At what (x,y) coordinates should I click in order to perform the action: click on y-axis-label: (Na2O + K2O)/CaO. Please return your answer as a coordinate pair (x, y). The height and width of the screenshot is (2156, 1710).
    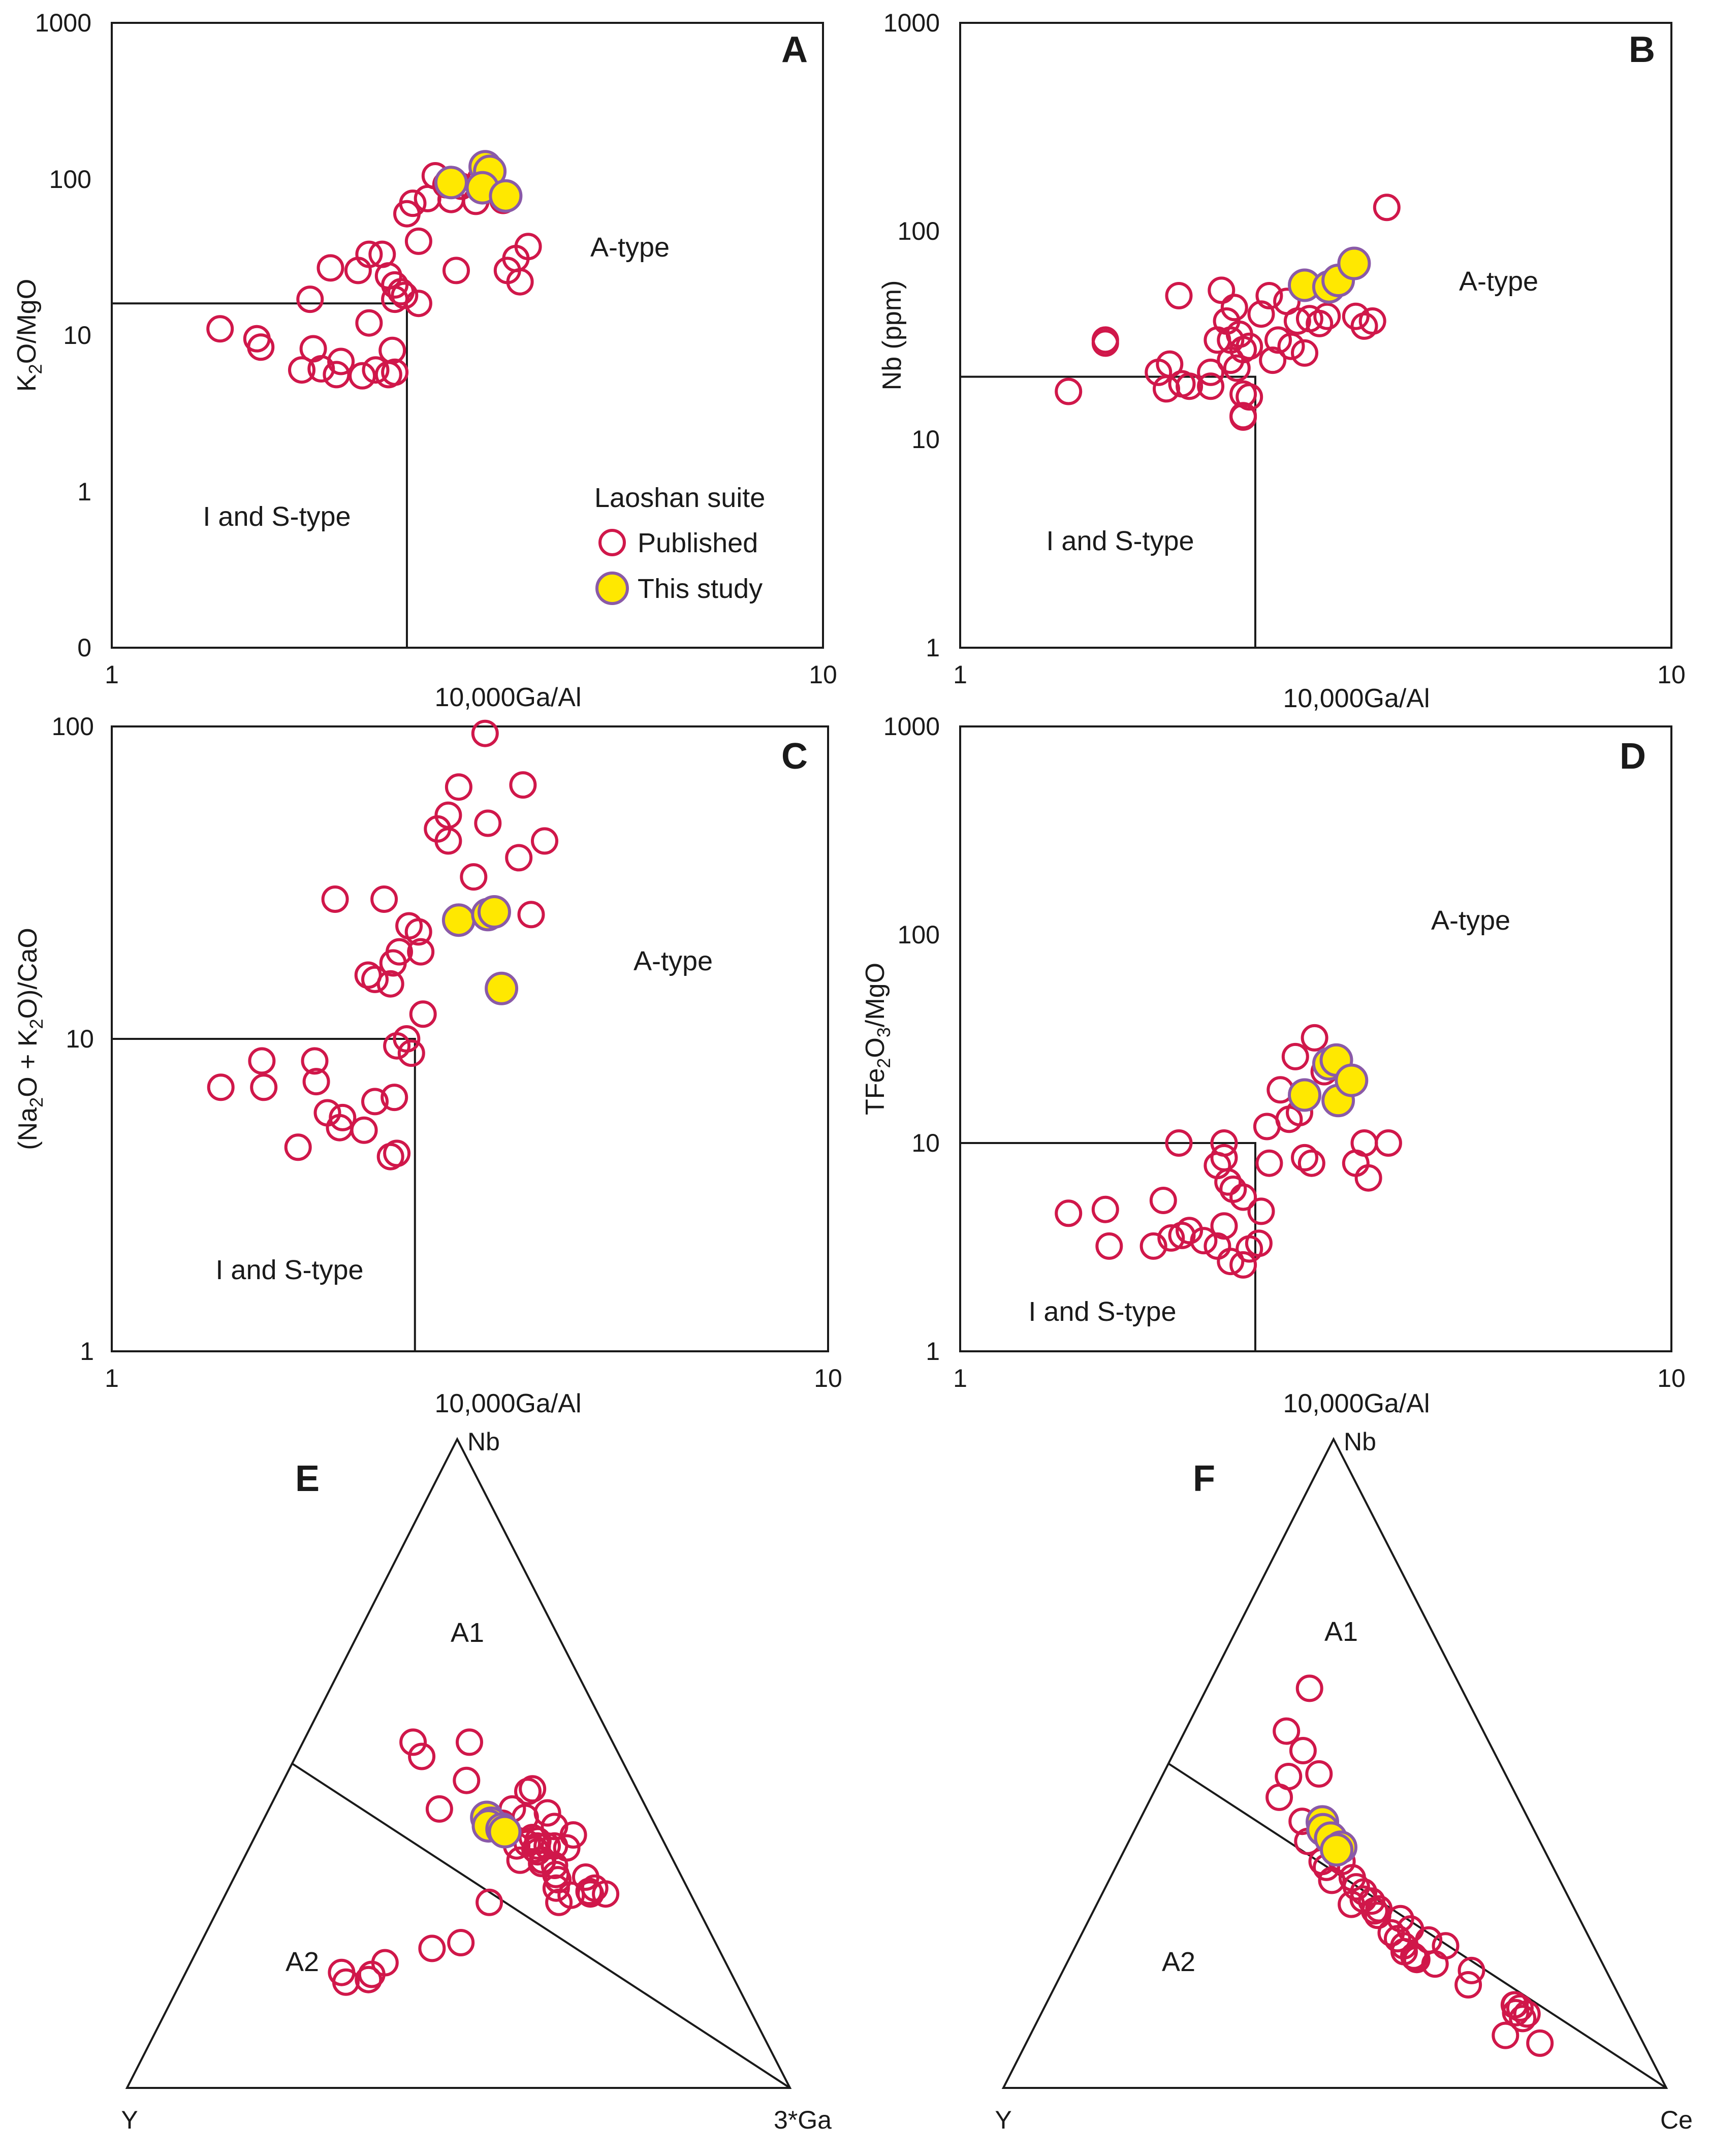
    Looking at the image, I should click on (30, 1039).